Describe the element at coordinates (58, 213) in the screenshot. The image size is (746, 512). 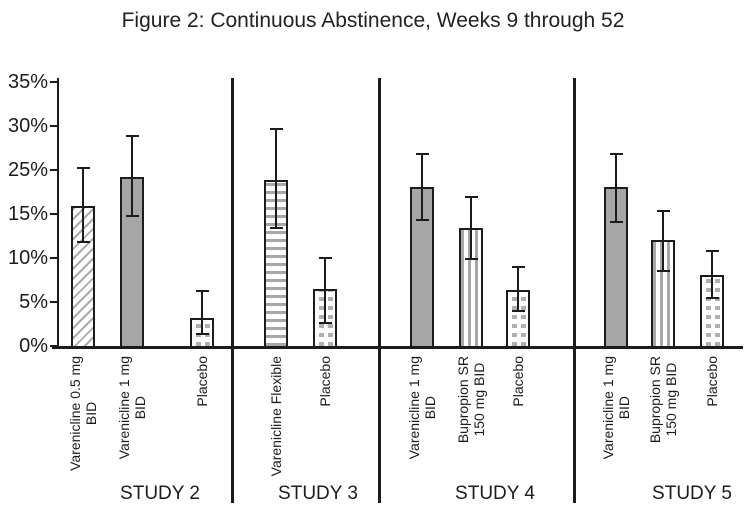
I see `y-axis-line` at that location.